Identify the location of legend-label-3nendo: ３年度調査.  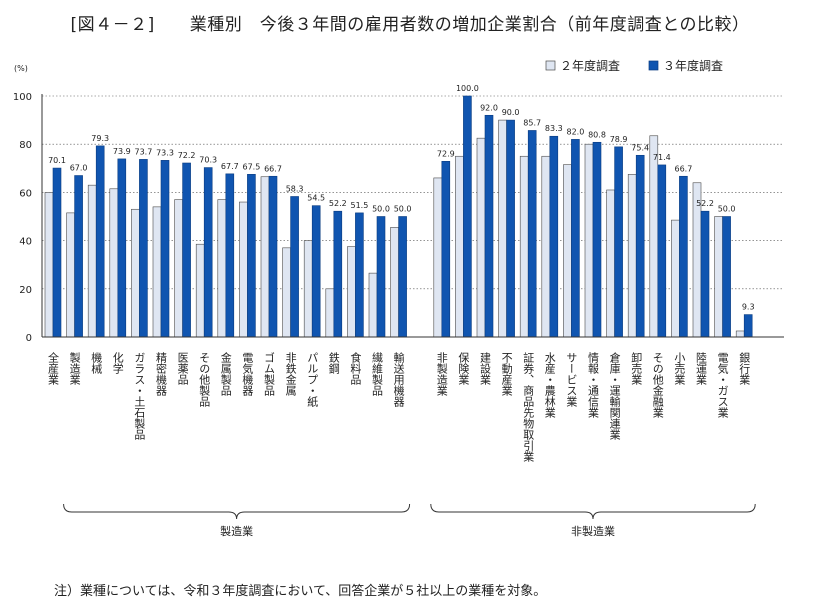
(693, 65).